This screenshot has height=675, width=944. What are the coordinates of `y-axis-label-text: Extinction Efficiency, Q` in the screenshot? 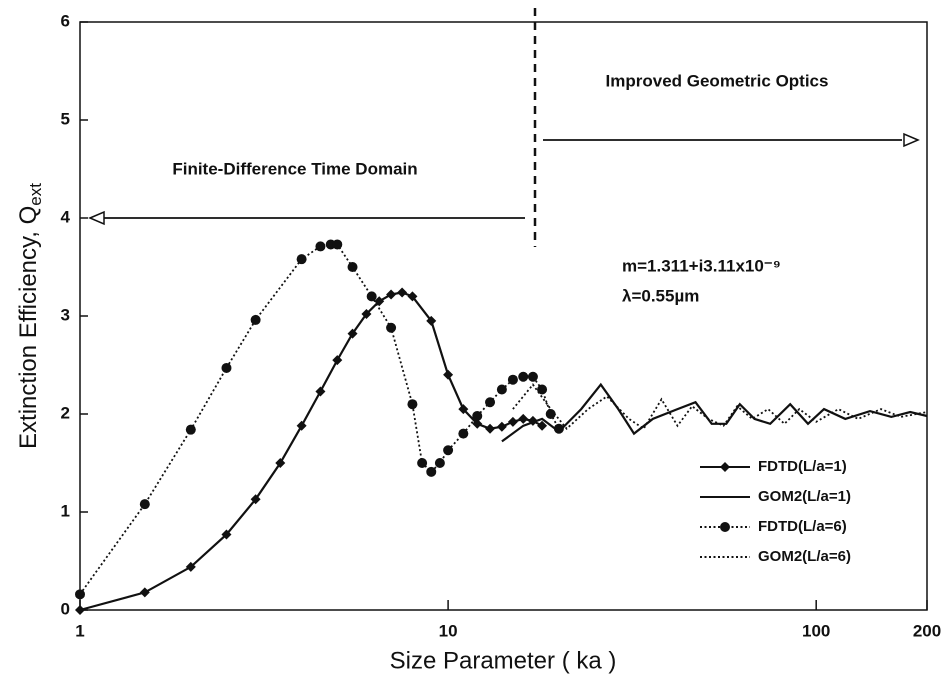 It's located at (28, 327).